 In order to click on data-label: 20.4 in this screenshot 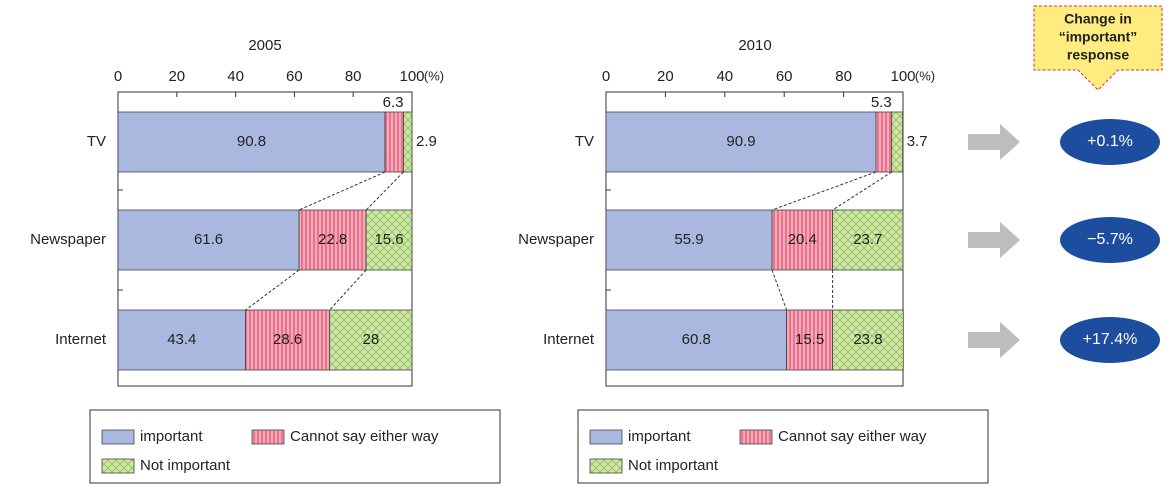, I will do `click(802, 239)`.